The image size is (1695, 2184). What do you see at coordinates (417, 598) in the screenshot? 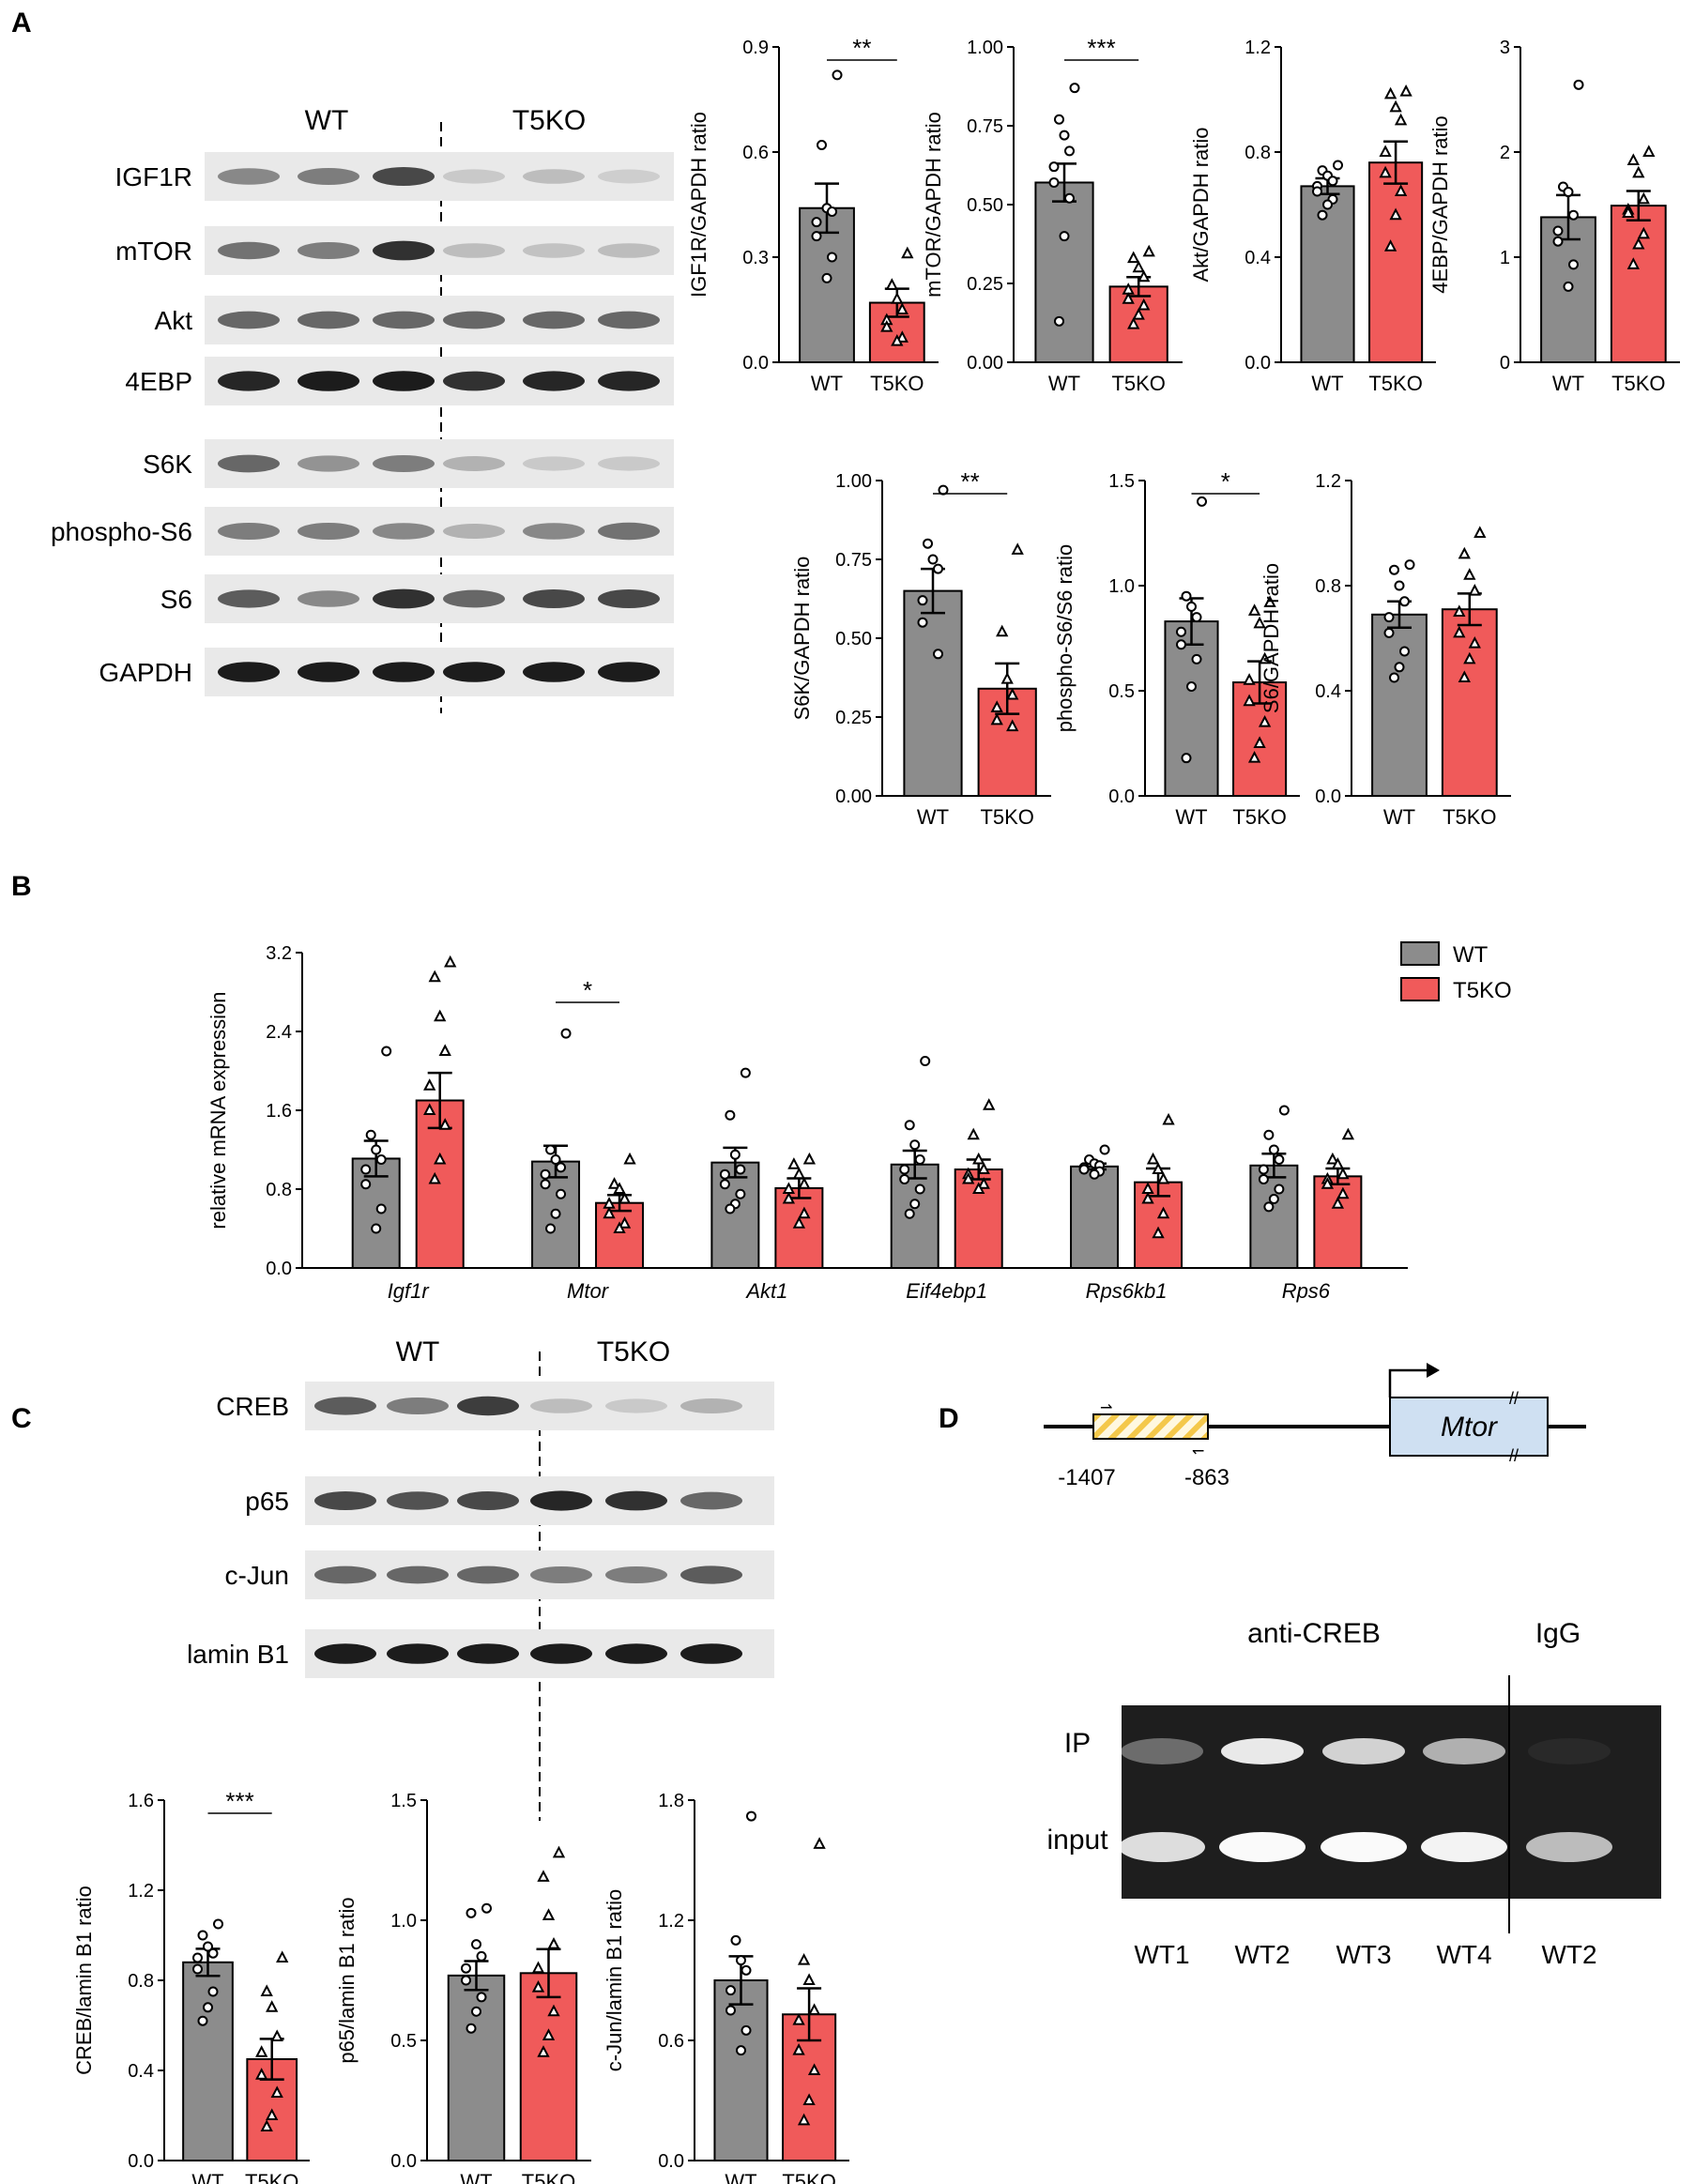
I see `blot-a-row-s6: S6` at bounding box center [417, 598].